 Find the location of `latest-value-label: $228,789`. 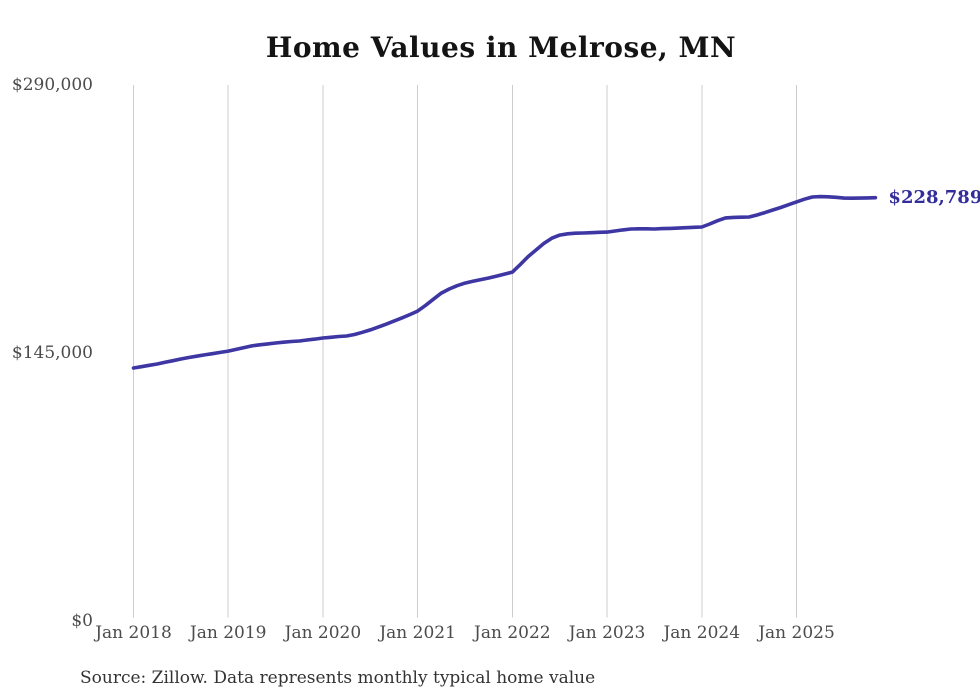

latest-value-label: $228,789 is located at coordinates (934, 197).